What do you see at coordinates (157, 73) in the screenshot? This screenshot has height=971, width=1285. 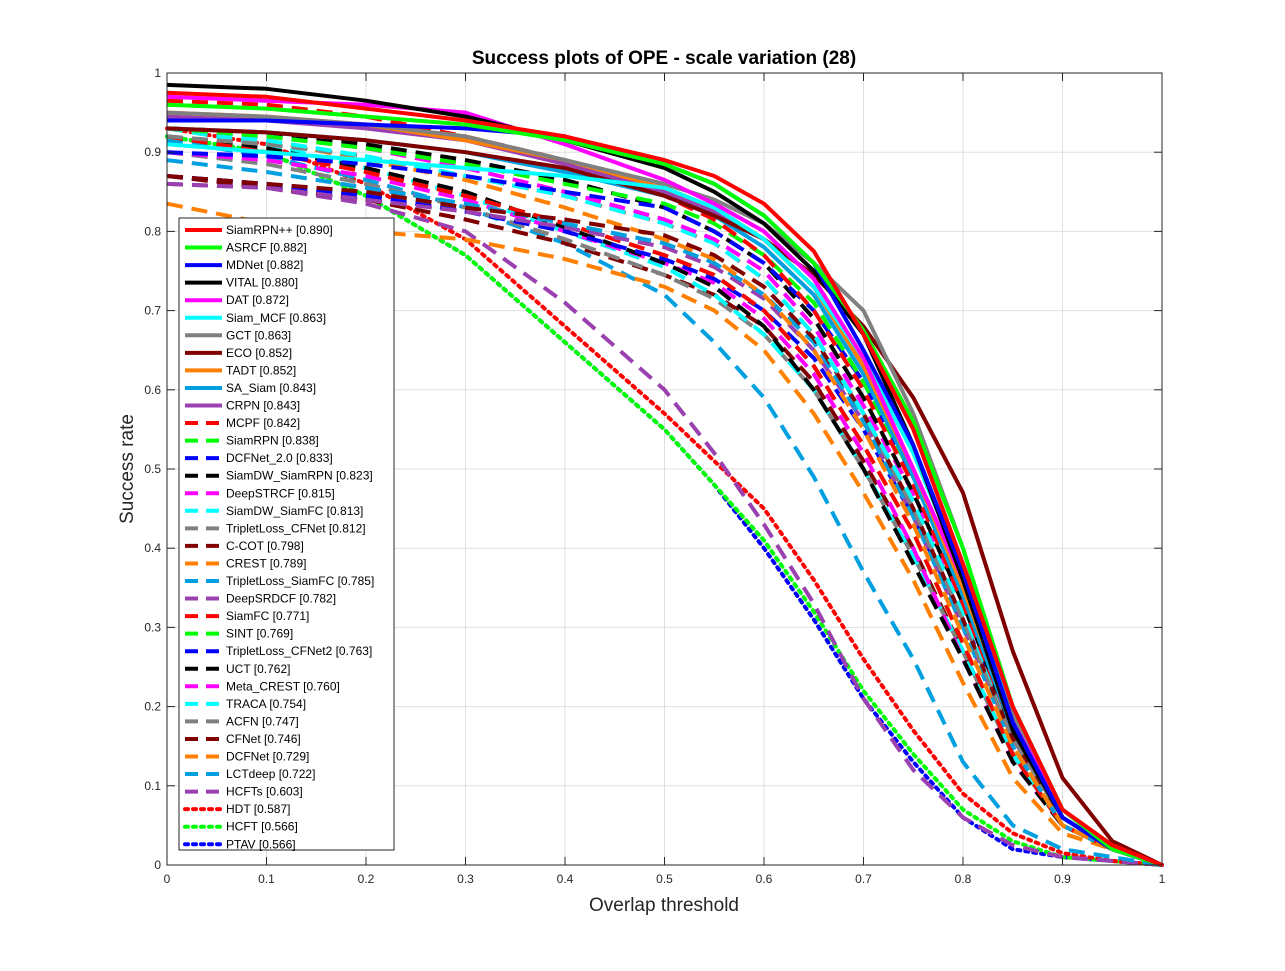 I see `y-tick-label: 1` at bounding box center [157, 73].